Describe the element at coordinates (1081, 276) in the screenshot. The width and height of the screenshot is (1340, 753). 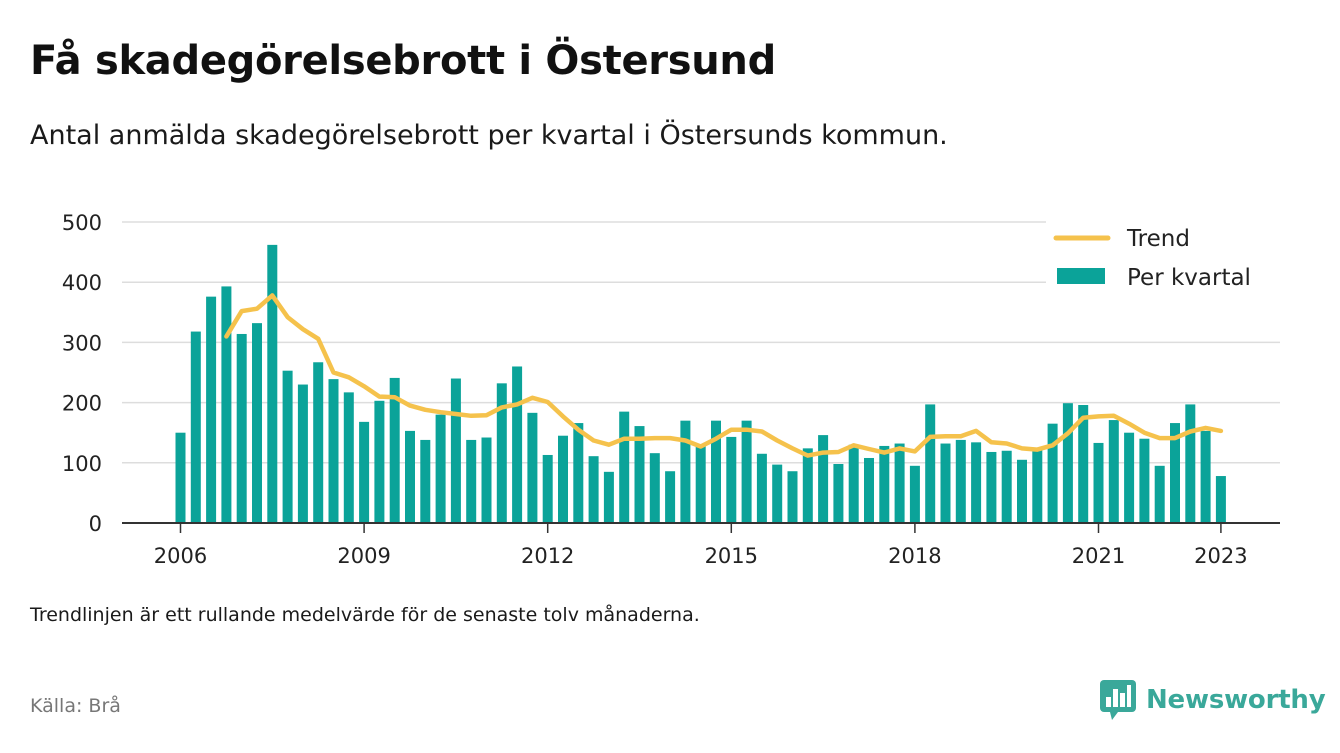
I see `legend-bar-swatch` at that location.